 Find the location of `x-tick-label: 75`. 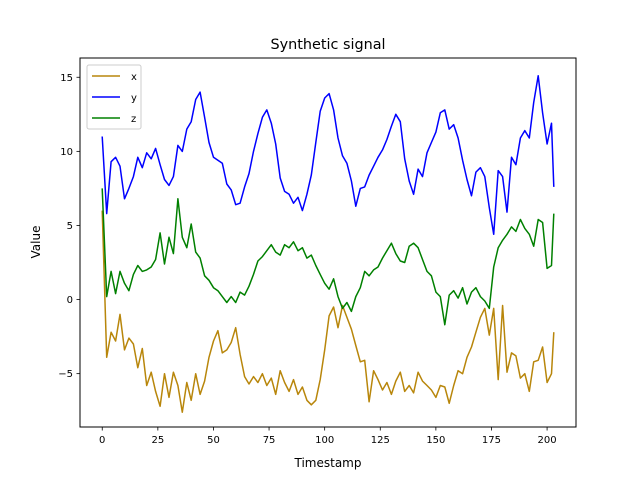

x-tick-label: 75 is located at coordinates (269, 440).